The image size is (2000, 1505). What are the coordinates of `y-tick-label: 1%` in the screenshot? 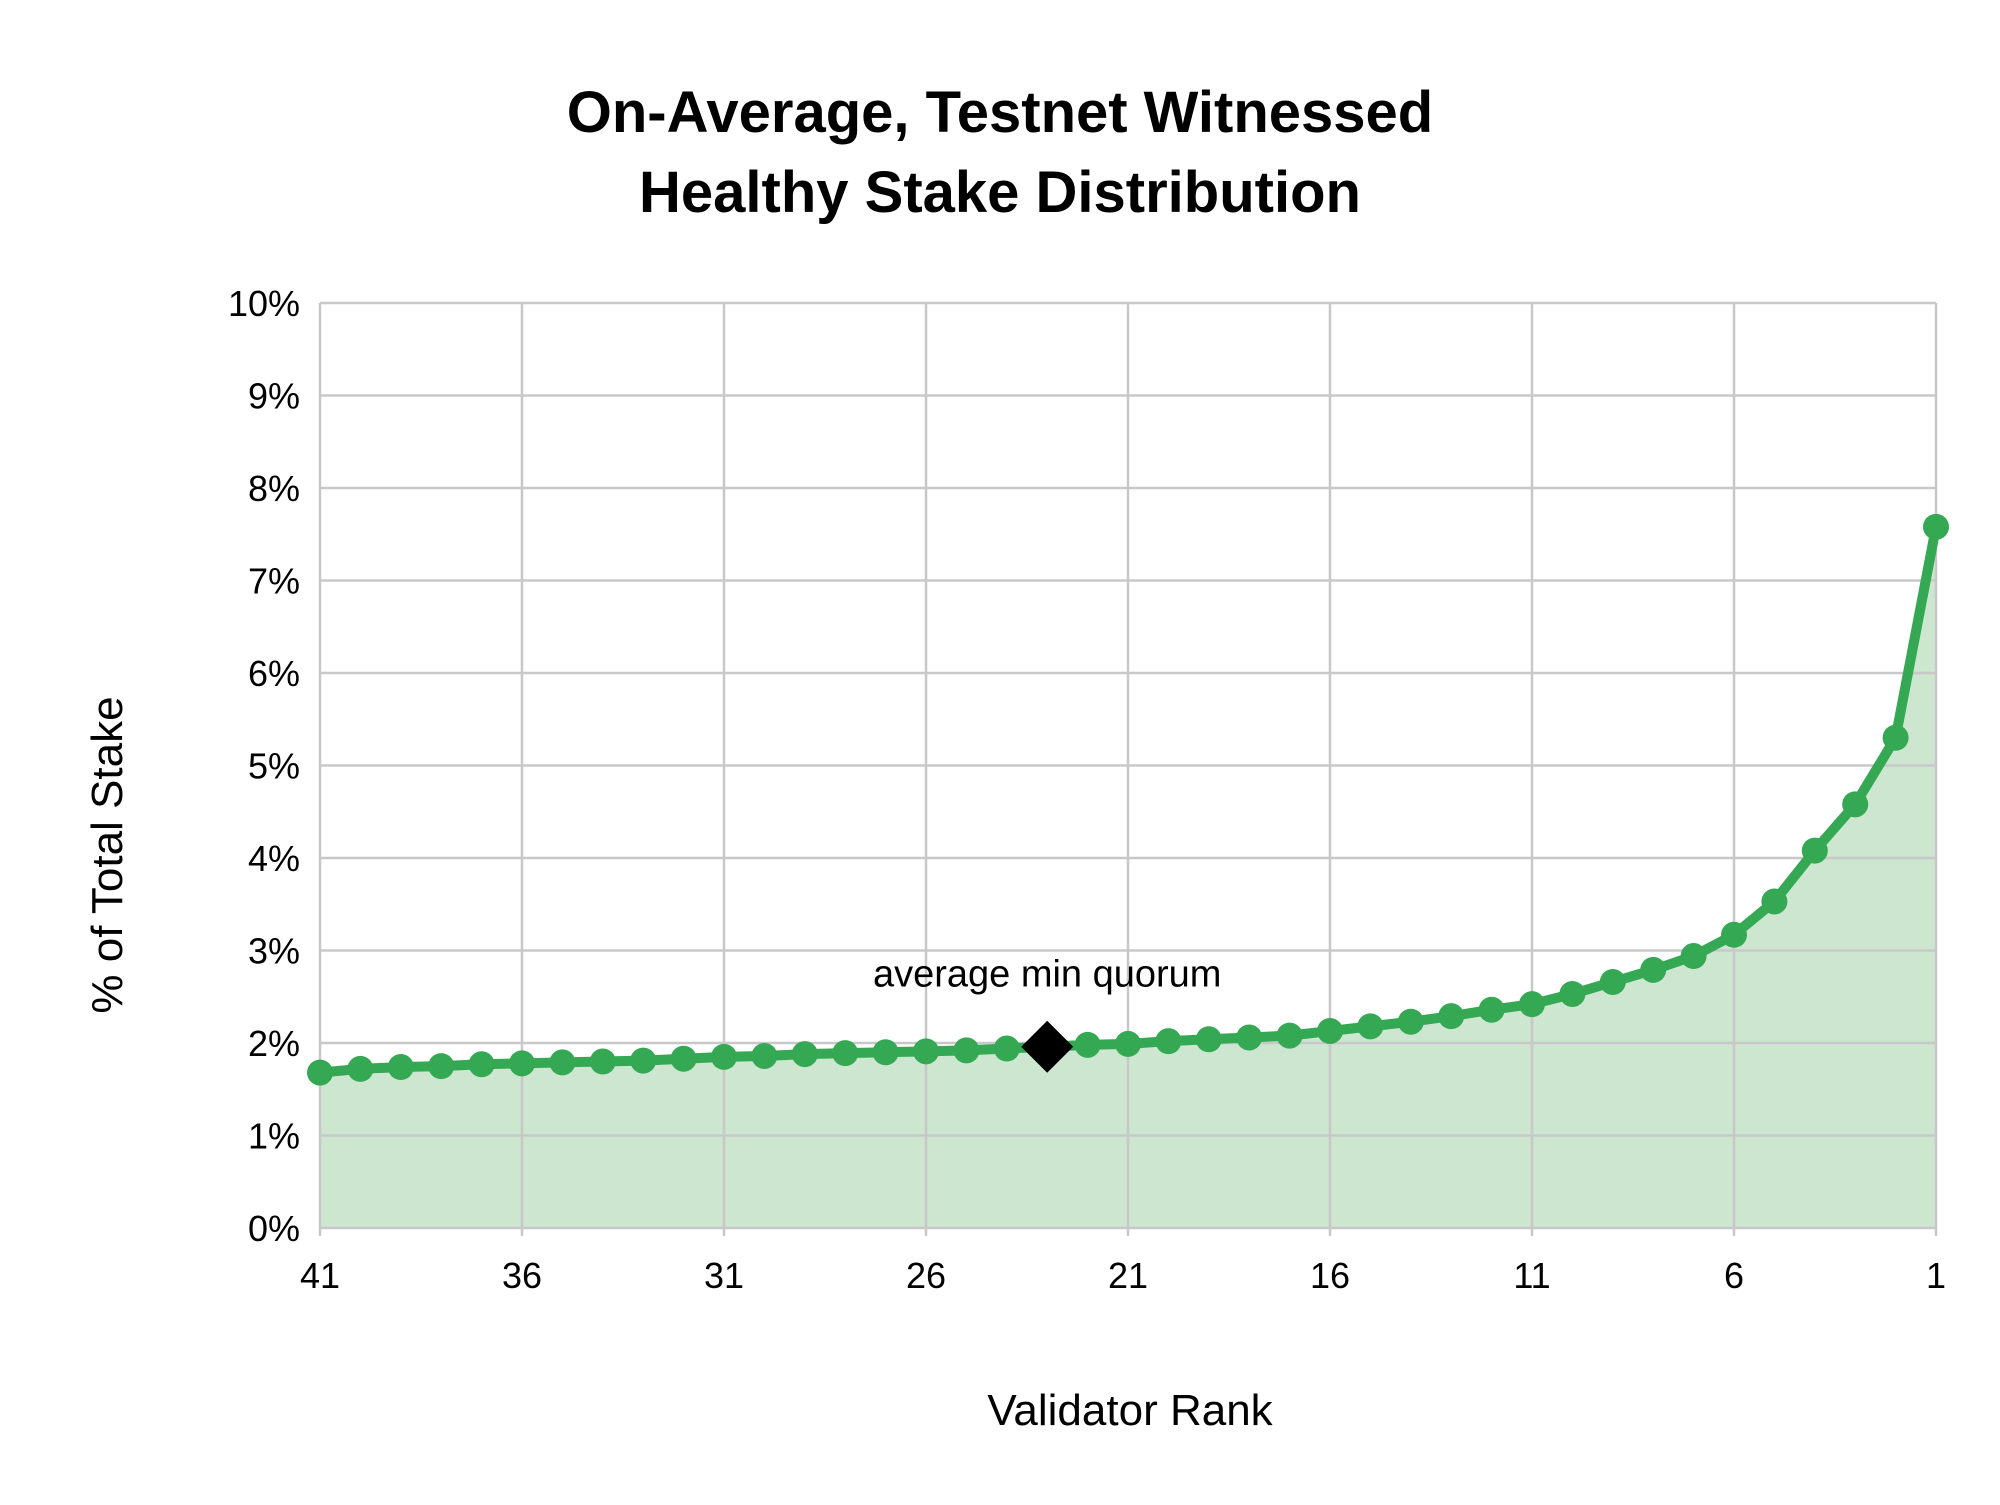 It's located at (274, 1136).